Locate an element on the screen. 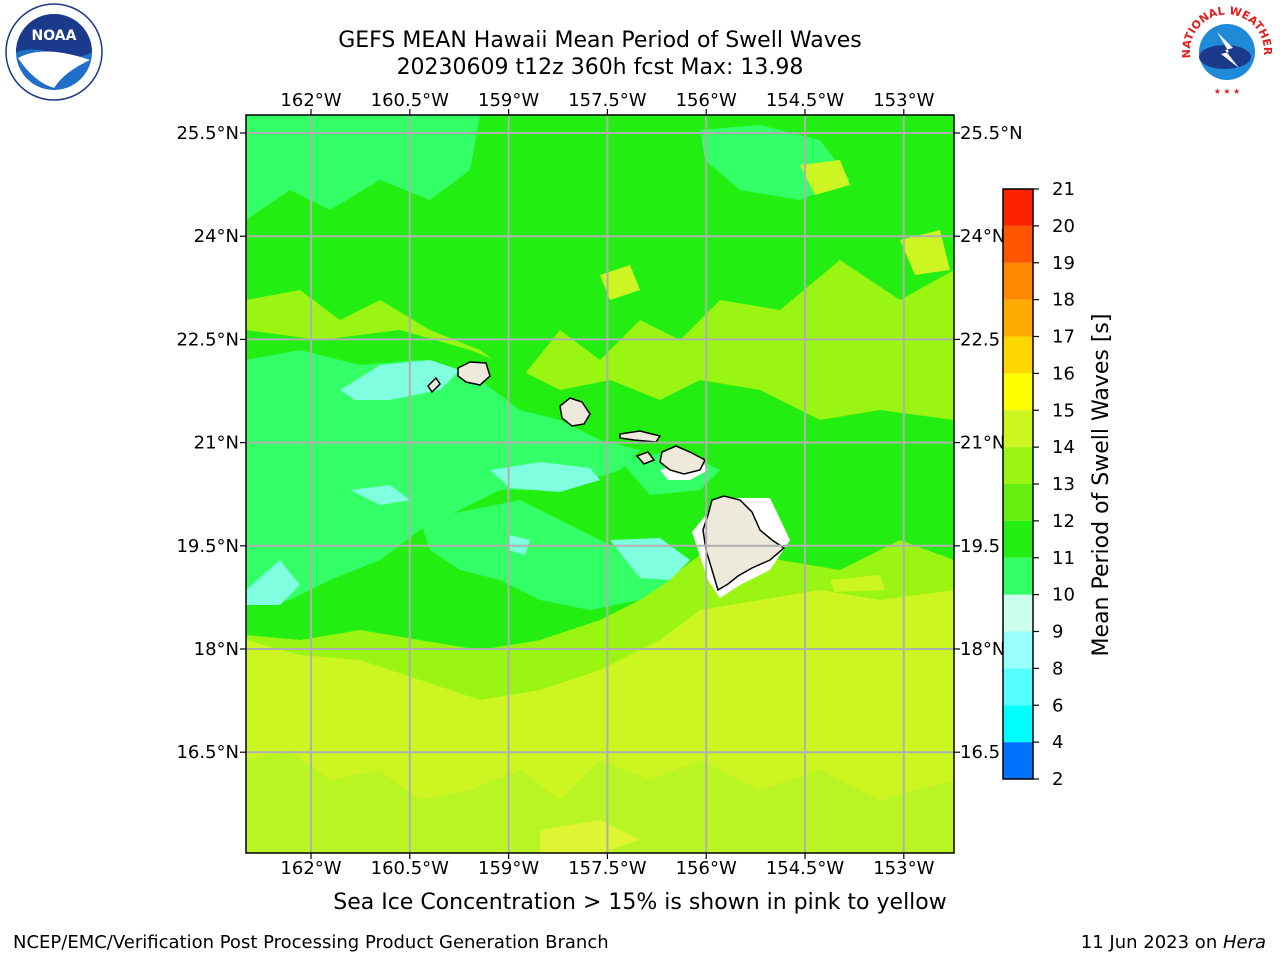 This screenshot has width=1280, height=960. island-kauai is located at coordinates (474, 373).